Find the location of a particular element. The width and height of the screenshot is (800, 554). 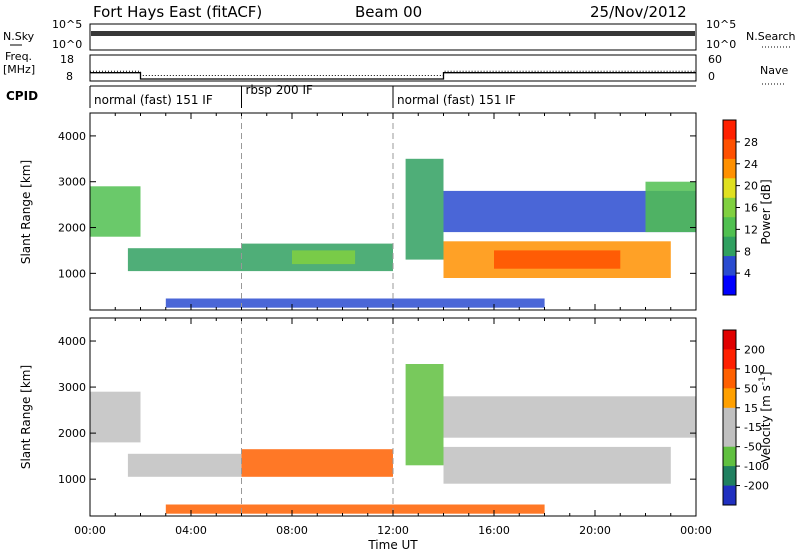

power-colorbar: 28 24 20 16 12 8 4 Power [dB] is located at coordinates (747, 207).